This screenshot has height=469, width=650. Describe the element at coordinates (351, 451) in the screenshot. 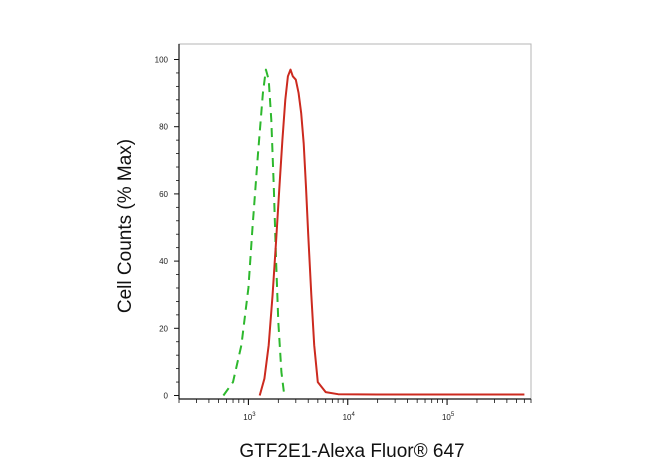

I see `x-axis-title: GTF2E1-Alexa Fluor® 647` at that location.